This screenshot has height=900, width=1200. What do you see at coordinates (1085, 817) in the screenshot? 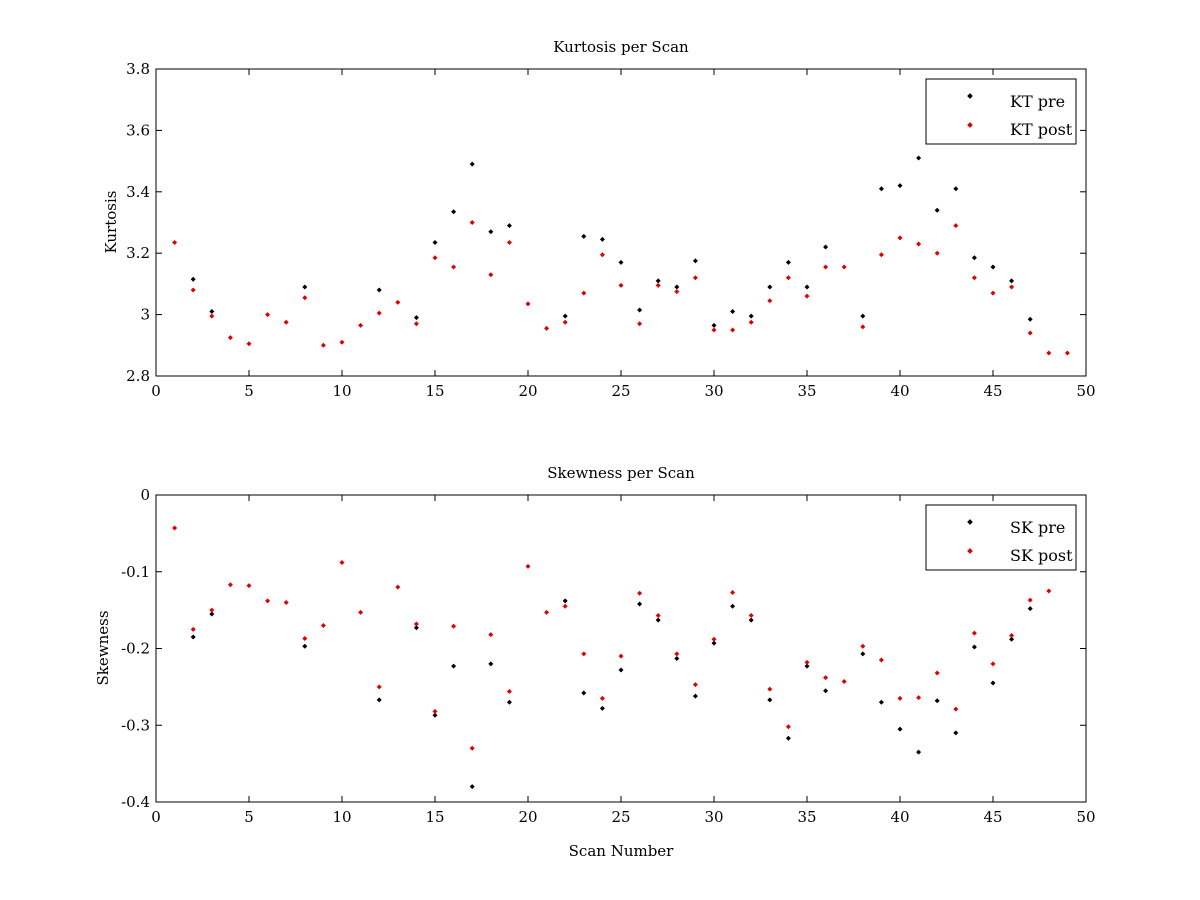
I see `skewness-xtick-label: 50` at bounding box center [1085, 817].